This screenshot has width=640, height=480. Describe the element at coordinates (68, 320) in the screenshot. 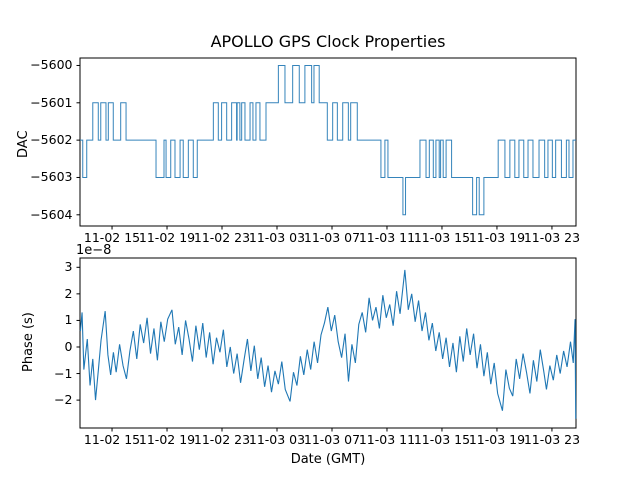

I see `y-tick-label: 1` at that location.